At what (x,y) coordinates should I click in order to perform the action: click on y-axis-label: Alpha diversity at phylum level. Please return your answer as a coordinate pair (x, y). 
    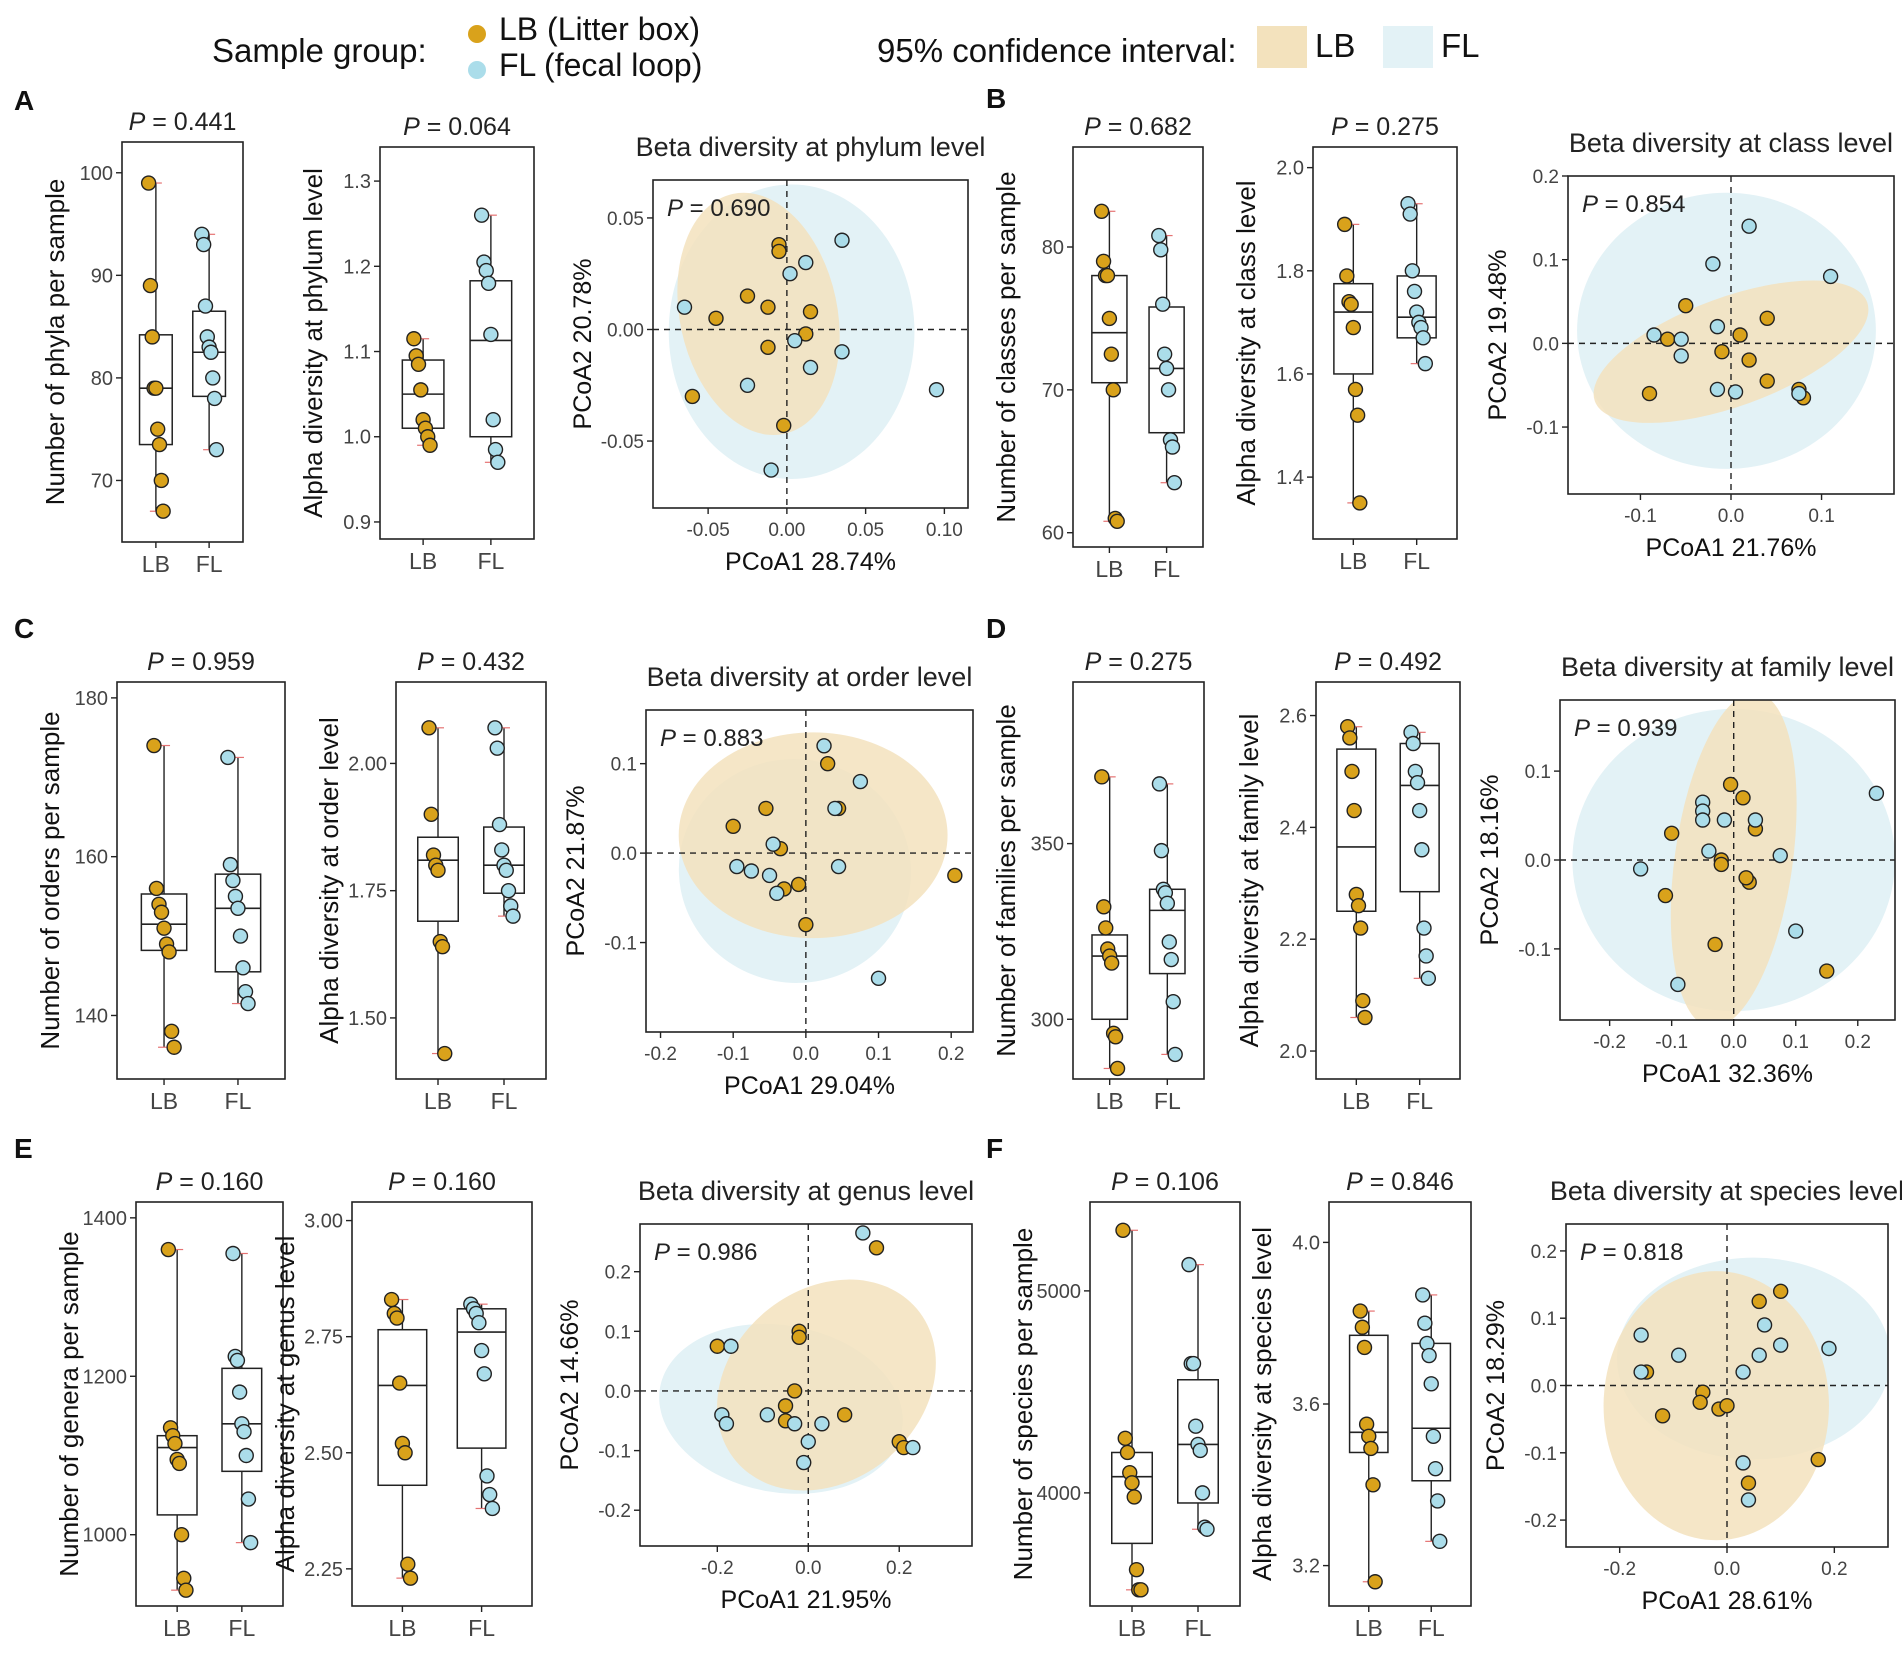
    Looking at the image, I should click on (313, 343).